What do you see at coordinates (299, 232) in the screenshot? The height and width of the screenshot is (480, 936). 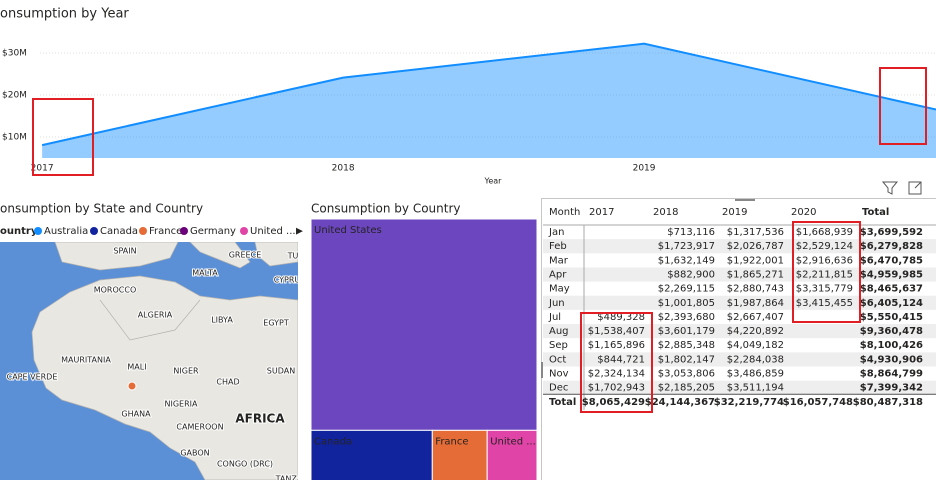 I see `legend-next: ▶` at bounding box center [299, 232].